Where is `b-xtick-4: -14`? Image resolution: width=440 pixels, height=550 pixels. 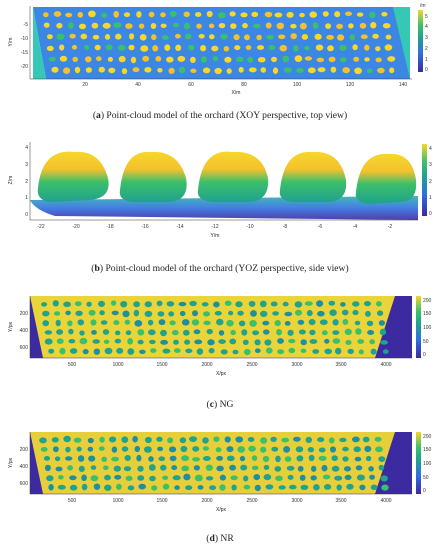 b-xtick-4: -14 is located at coordinates (179, 227).